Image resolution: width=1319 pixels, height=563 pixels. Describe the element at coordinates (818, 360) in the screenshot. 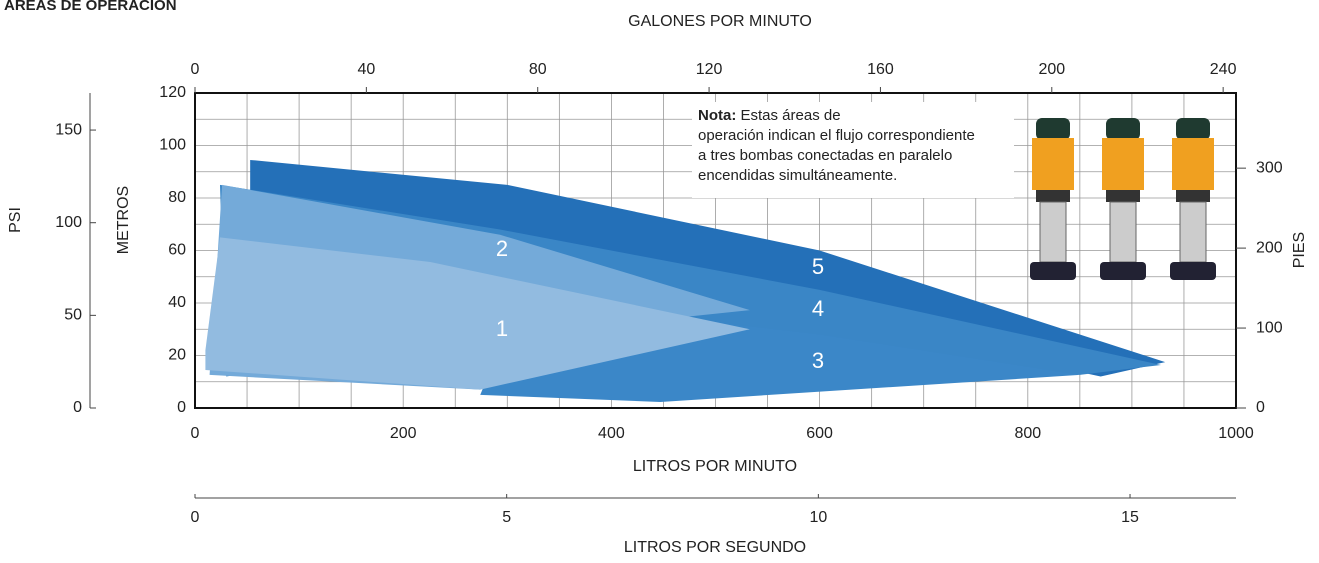

I see `area-label: 3` at that location.